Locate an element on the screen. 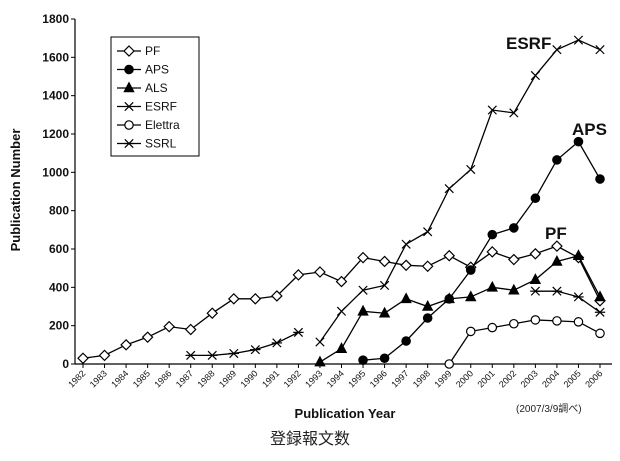  y-tick-label: 600 is located at coordinates (59, 249).